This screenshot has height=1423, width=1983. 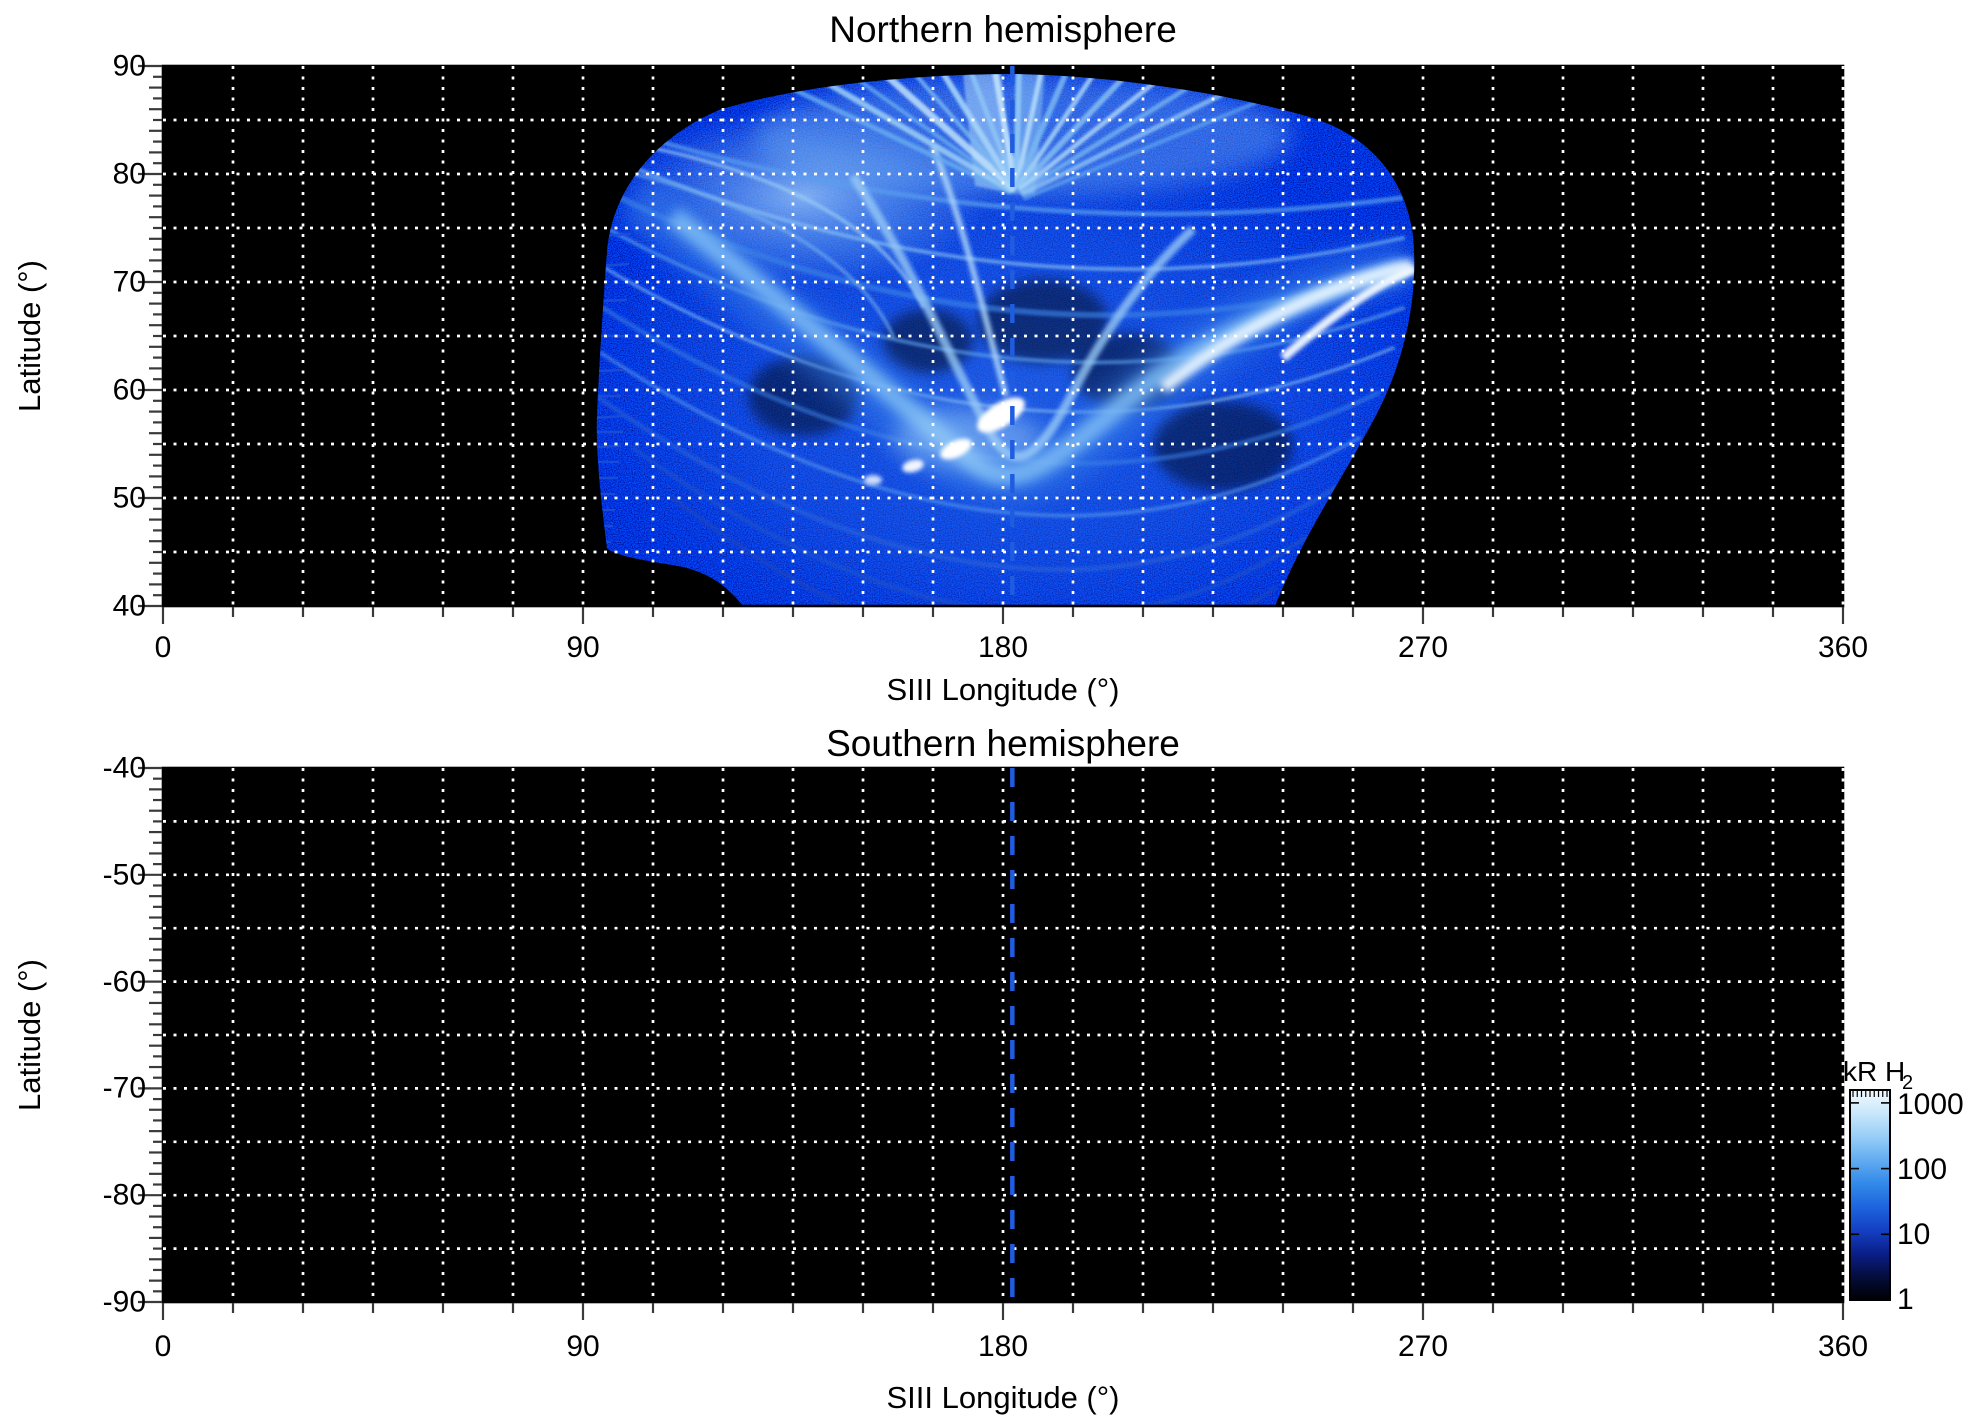 What do you see at coordinates (124, 768) in the screenshot?
I see `south-ytick--40: -40` at bounding box center [124, 768].